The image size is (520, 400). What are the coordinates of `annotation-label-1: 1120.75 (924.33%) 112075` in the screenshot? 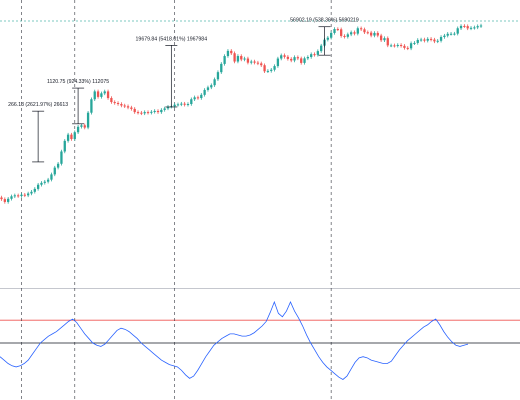 It's located at (78, 82).